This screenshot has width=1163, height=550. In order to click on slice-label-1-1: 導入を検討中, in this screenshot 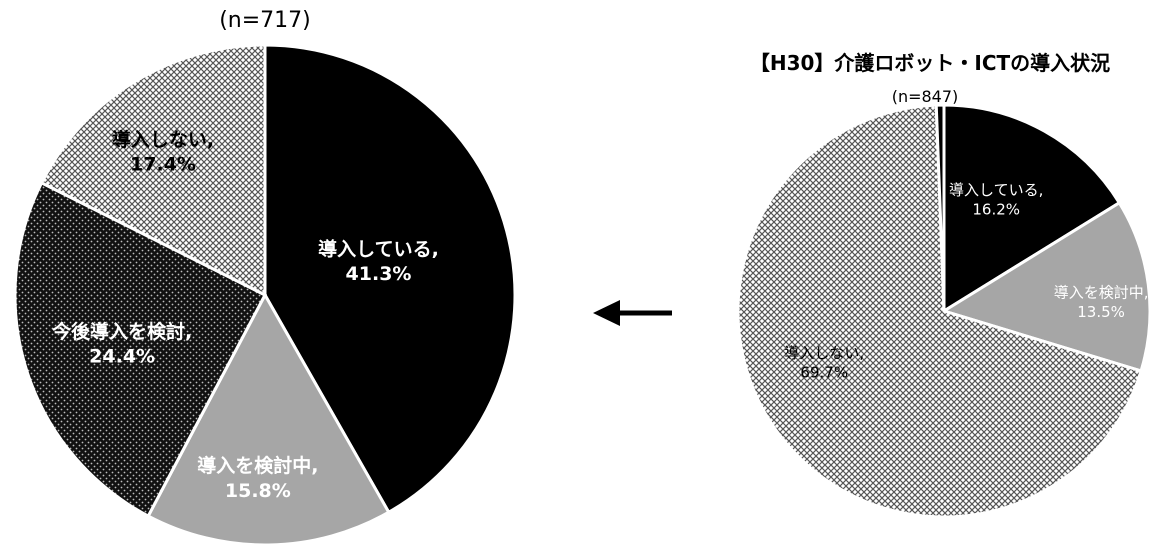, I will do `click(1101, 293)`.